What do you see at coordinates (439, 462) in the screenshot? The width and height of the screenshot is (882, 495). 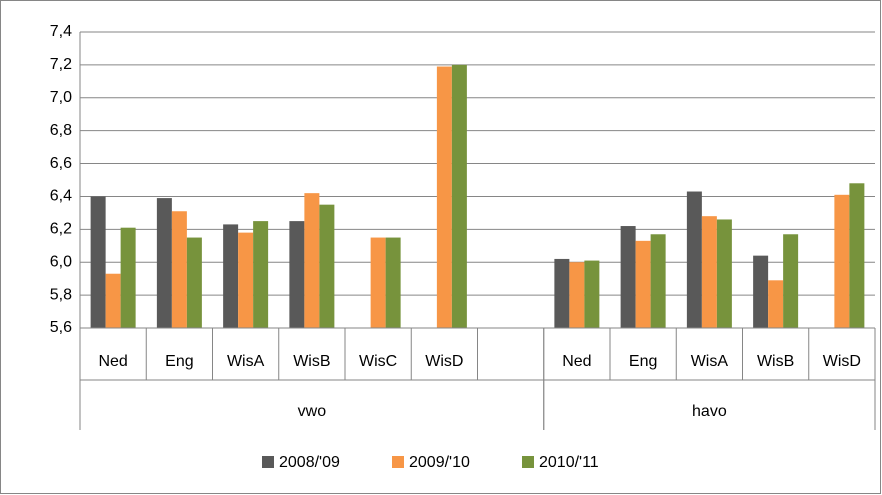 I see `legend-label: 2009/'10` at bounding box center [439, 462].